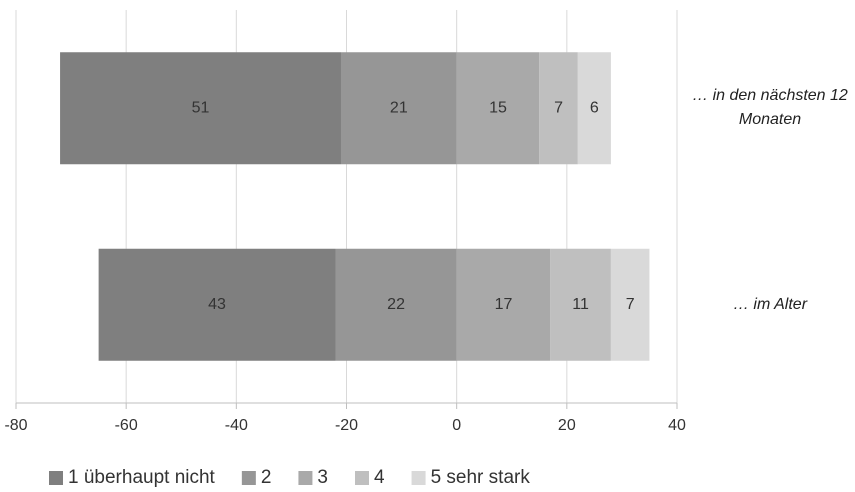 The width and height of the screenshot is (855, 492). I want to click on x-tick-label: 20, so click(567, 425).